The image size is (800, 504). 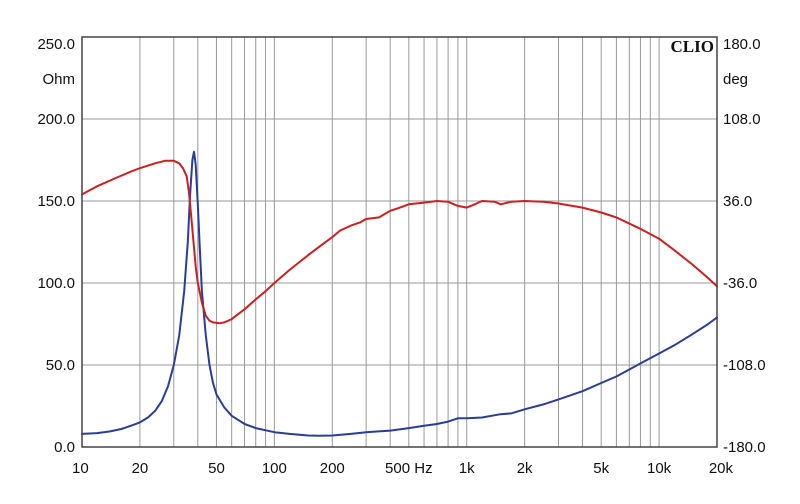 I want to click on x-tick-label: 5k, so click(x=601, y=468).